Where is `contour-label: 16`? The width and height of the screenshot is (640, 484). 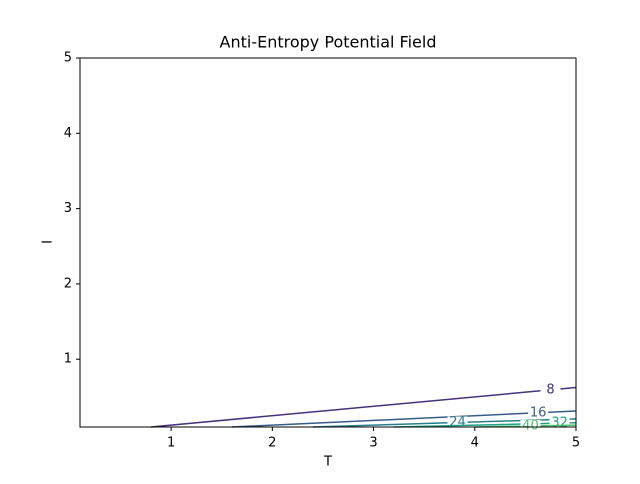 contour-label: 16 is located at coordinates (538, 412).